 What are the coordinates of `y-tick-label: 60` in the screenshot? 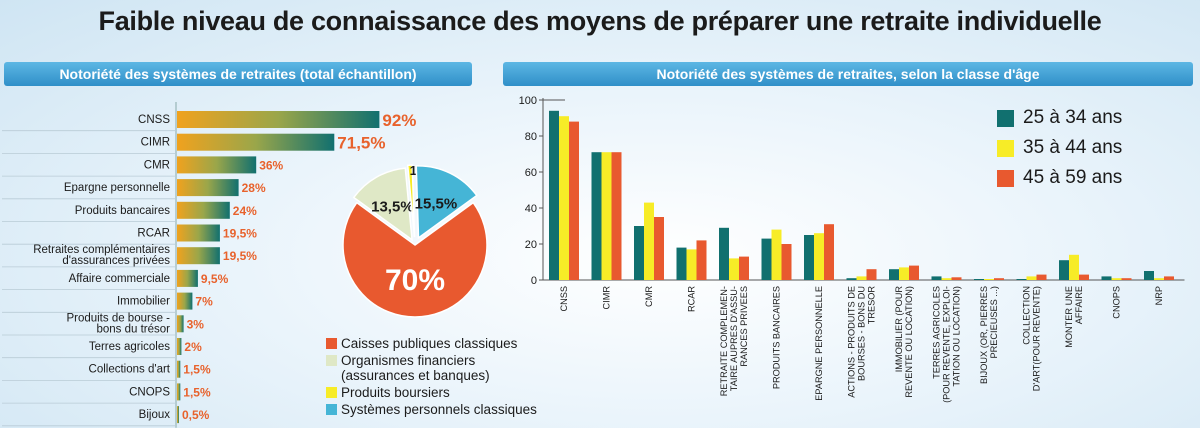 It's located at (531, 173).